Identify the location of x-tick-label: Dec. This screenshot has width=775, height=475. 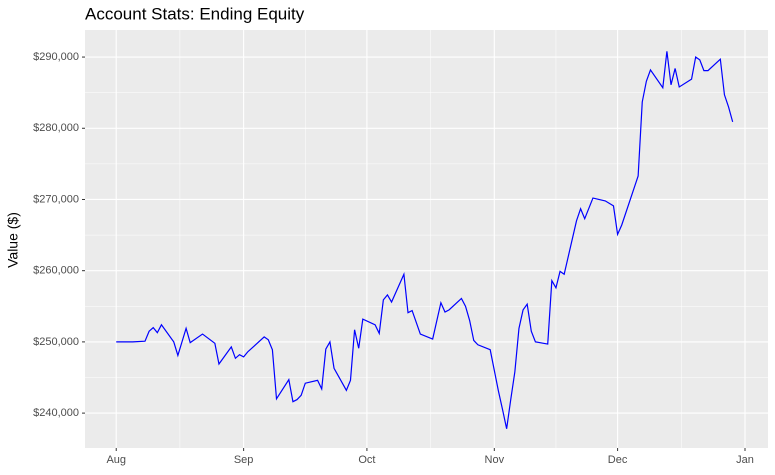
(618, 460).